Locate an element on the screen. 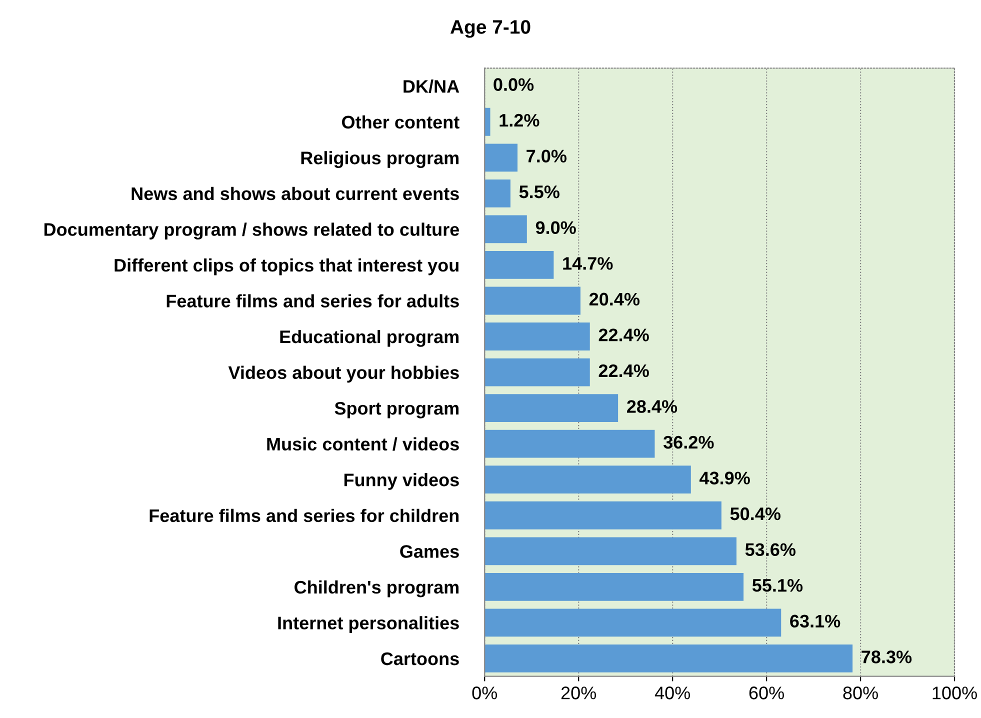 The height and width of the screenshot is (718, 981). data-label: 78.3% is located at coordinates (887, 657).